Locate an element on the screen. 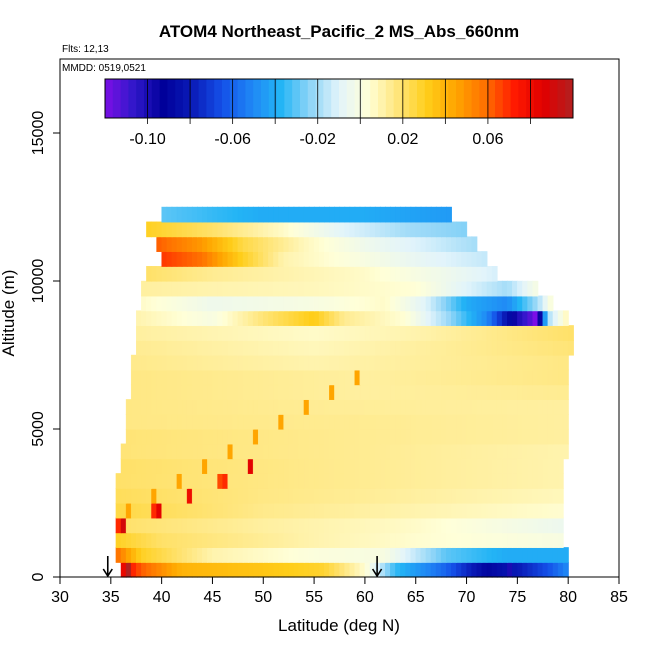 Image resolution: width=650 pixels, height=650 pixels. colorbar-tick-label: -0.02 is located at coordinates (317, 139).